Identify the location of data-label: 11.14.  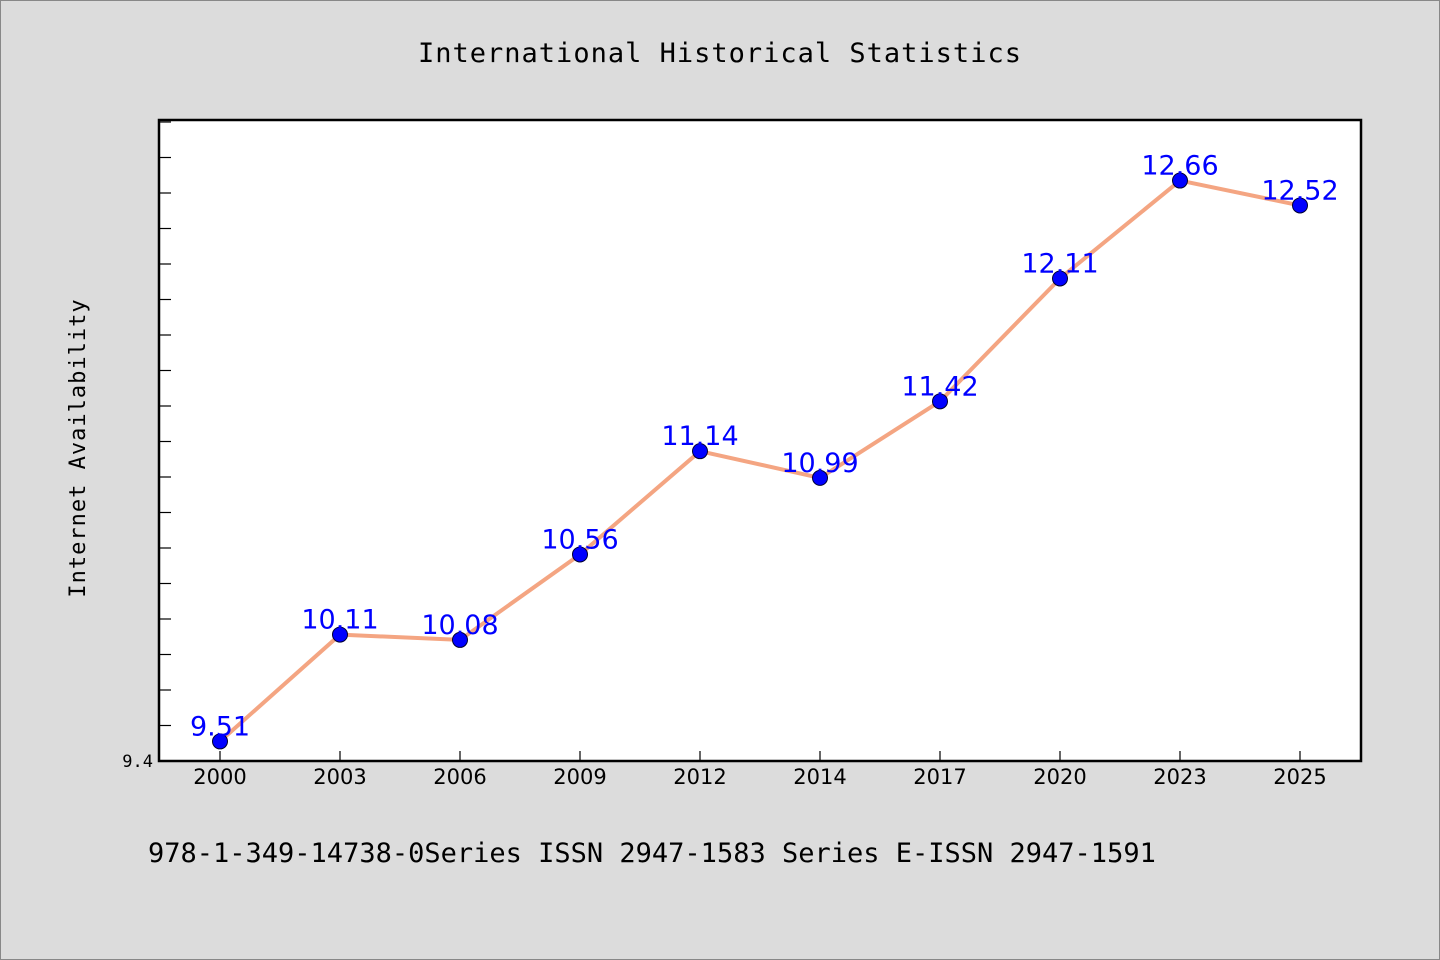
(699, 436).